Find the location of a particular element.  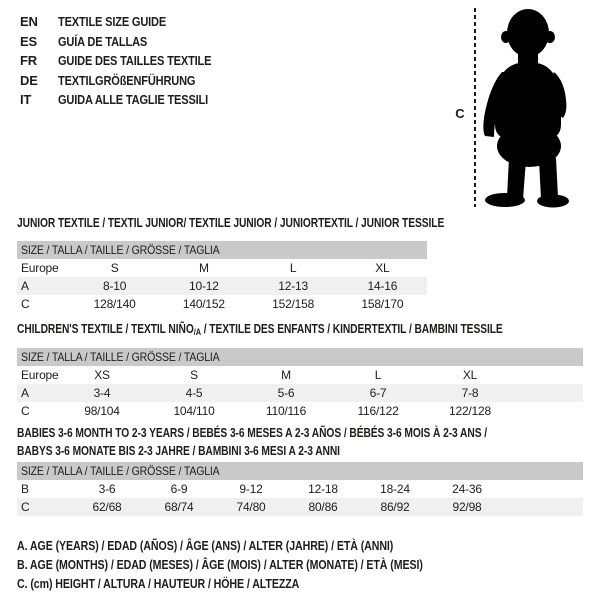

language-row-it: IT GUIDA ALLE TAGLIE TESSILI is located at coordinates (129, 100).